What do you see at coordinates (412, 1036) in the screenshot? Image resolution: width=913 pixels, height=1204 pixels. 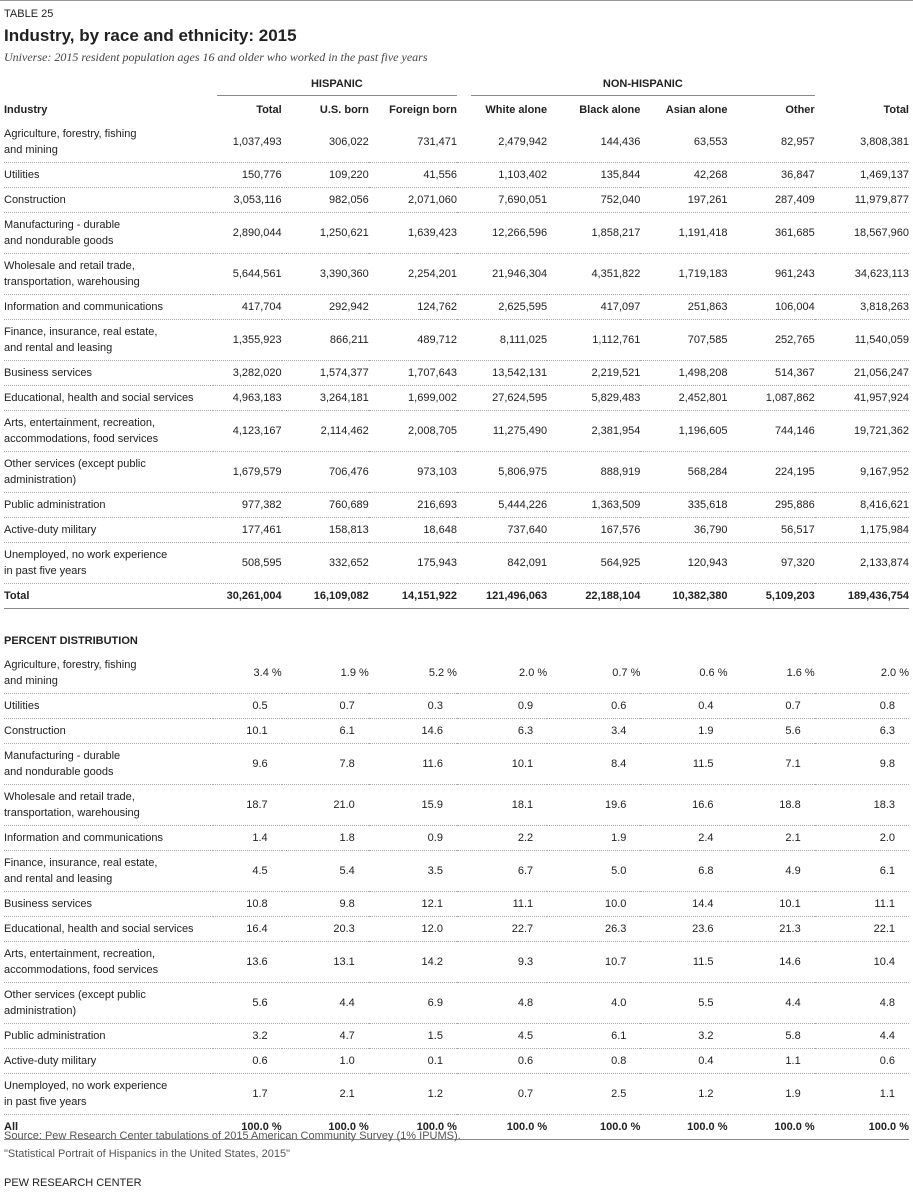 I see `cell: 1.5` at bounding box center [412, 1036].